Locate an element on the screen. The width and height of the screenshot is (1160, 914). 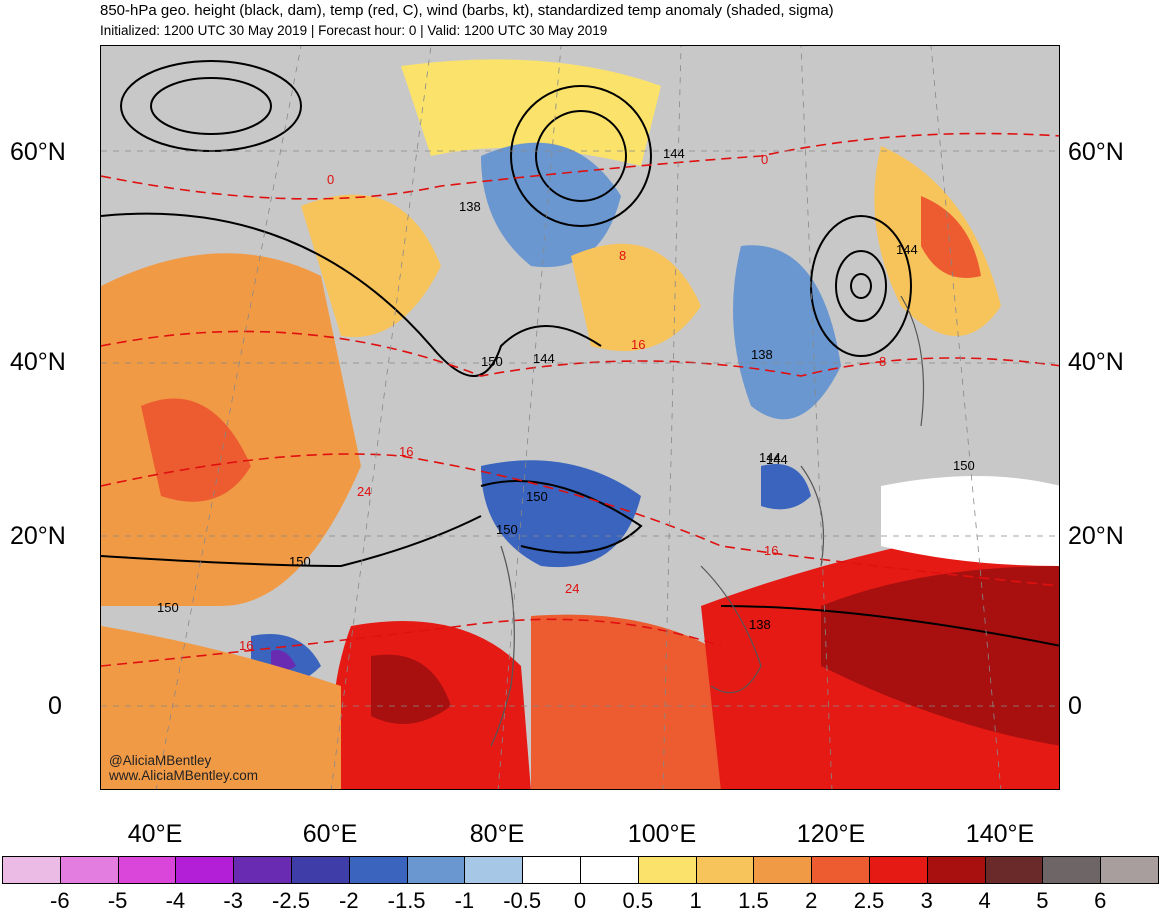
colorbar-label: -6 is located at coordinates (60, 900).